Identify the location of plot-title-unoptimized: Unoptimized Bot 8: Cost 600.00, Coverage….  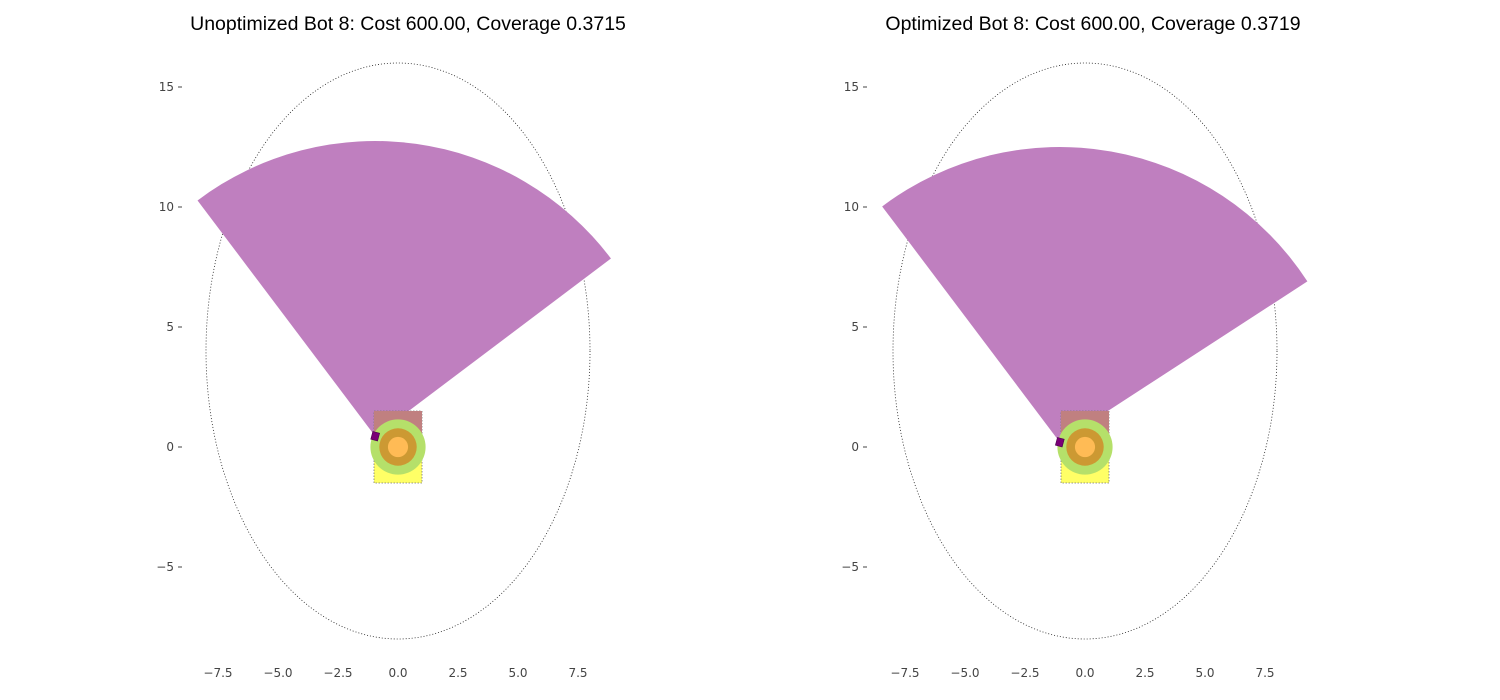
(408, 24).